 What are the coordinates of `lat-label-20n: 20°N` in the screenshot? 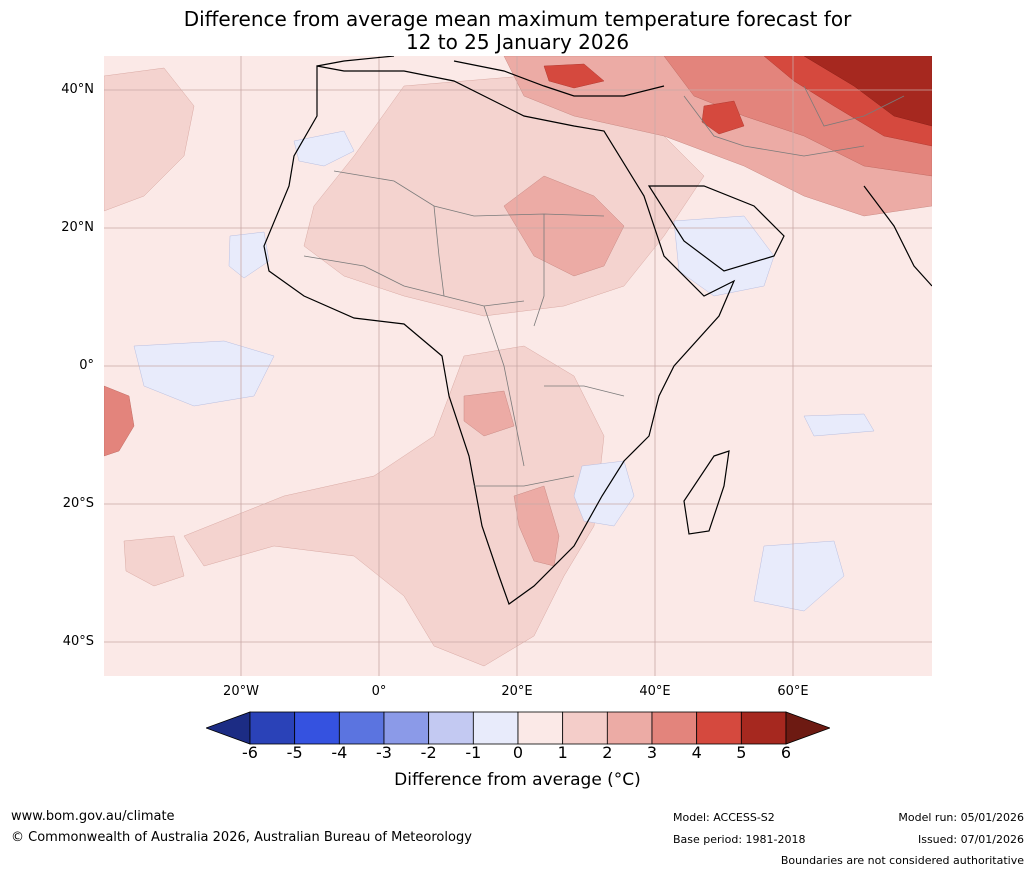 It's located at (77, 227).